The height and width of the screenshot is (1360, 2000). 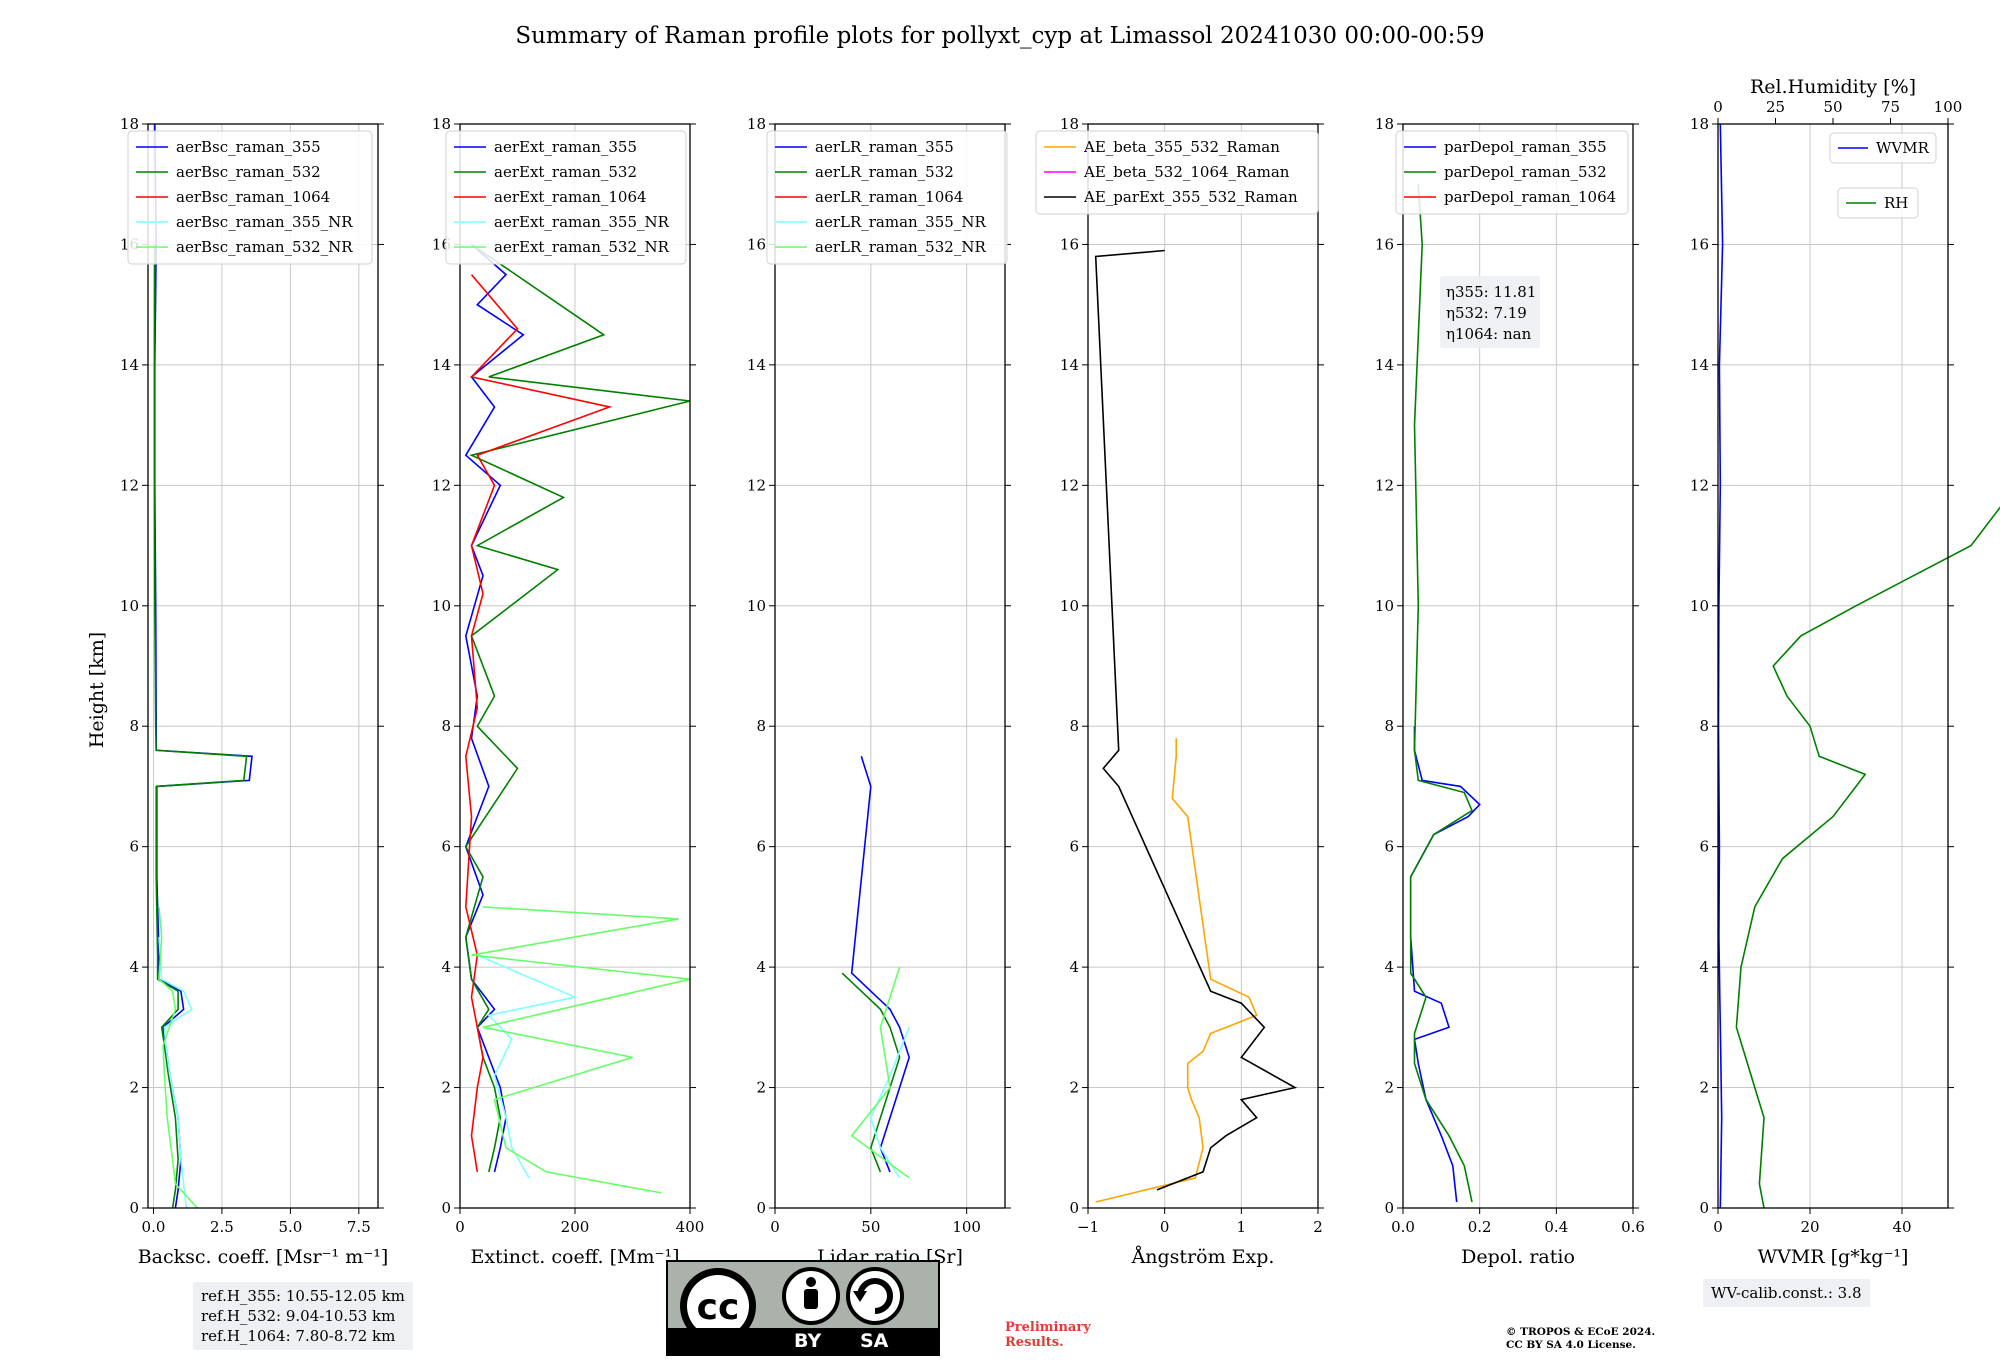 I want to click on legend-label: aerBsc_raman_1064, so click(x=253, y=197).